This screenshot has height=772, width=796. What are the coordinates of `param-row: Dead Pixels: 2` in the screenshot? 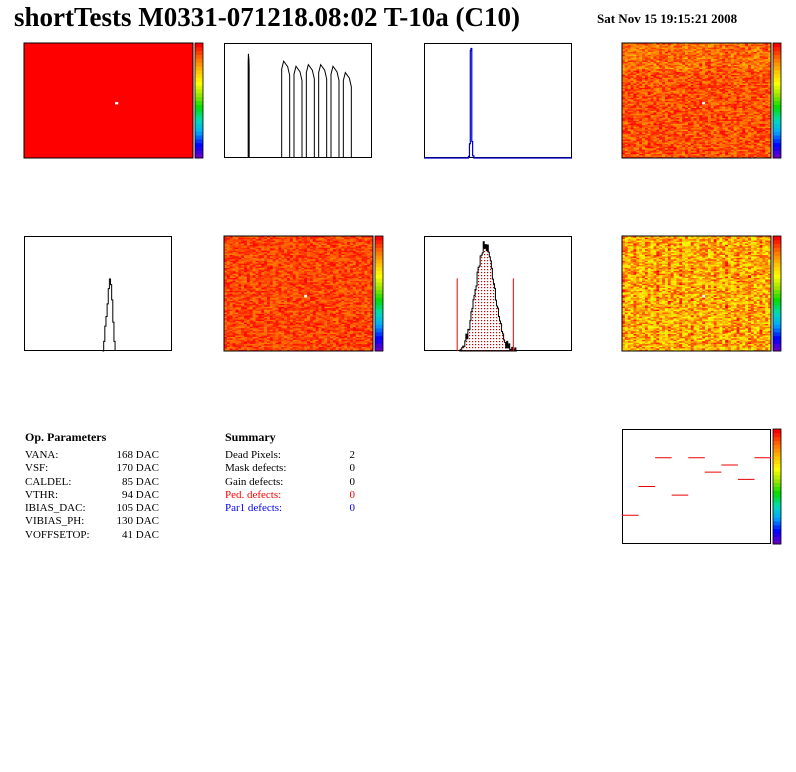 It's located at (290, 455).